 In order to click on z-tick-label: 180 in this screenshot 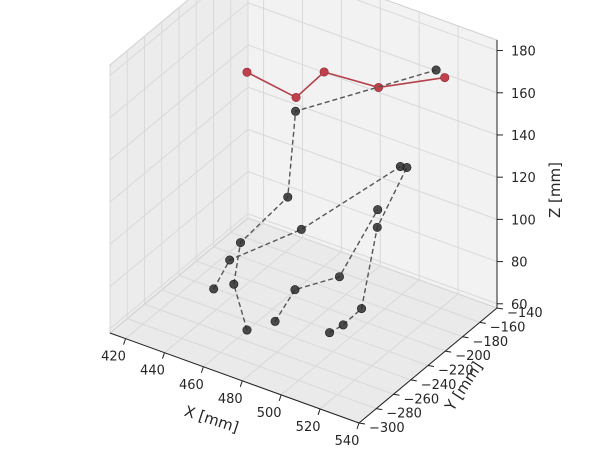, I will do `click(523, 52)`.